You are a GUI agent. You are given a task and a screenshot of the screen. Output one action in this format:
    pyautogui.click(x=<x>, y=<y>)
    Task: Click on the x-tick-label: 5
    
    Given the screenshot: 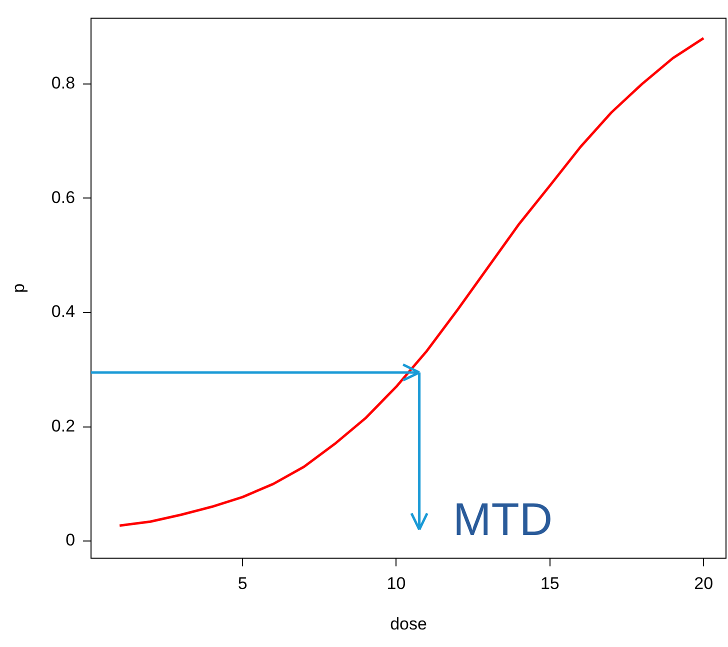 What is the action you would take?
    pyautogui.click(x=243, y=584)
    